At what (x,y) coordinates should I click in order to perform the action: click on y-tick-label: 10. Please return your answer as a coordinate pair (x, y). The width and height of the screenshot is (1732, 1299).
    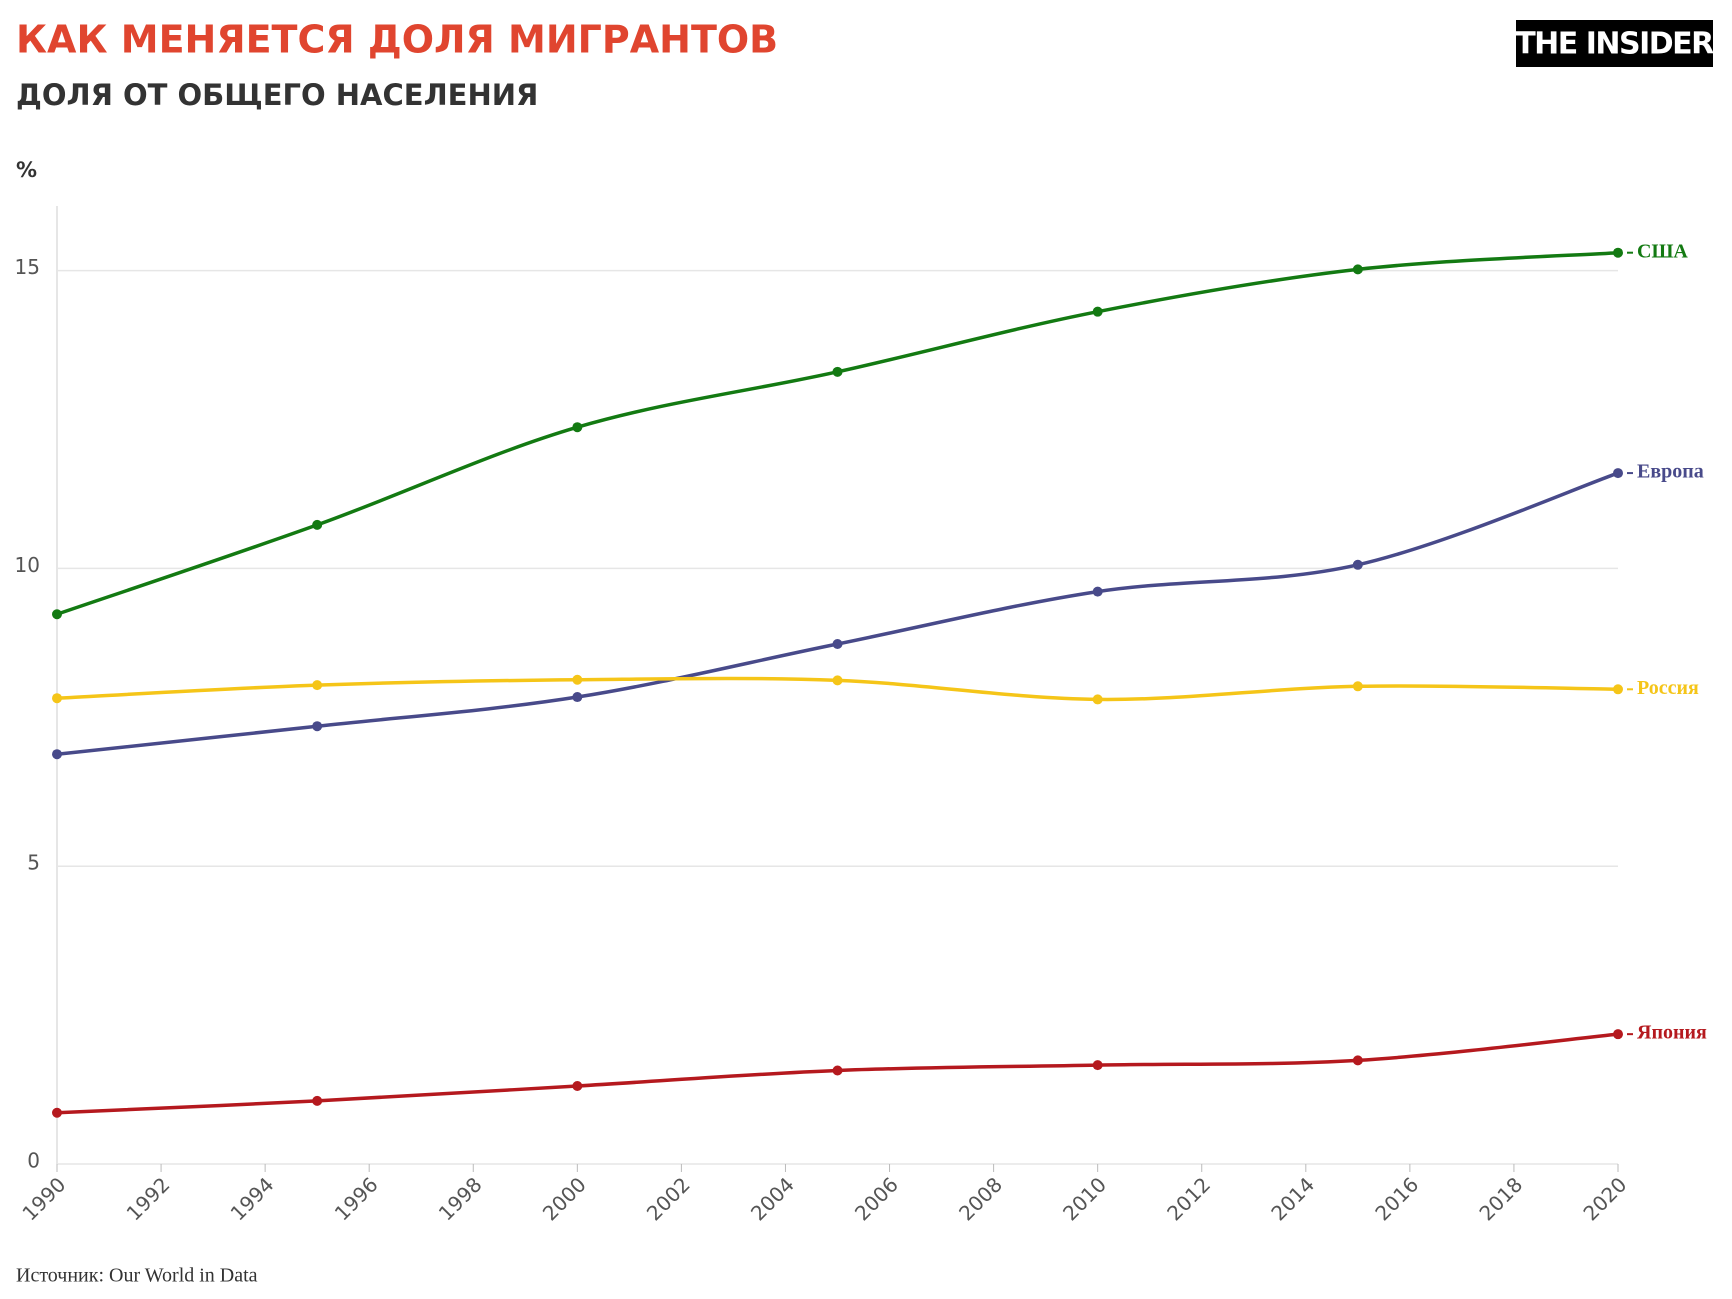
    Looking at the image, I should click on (27, 565).